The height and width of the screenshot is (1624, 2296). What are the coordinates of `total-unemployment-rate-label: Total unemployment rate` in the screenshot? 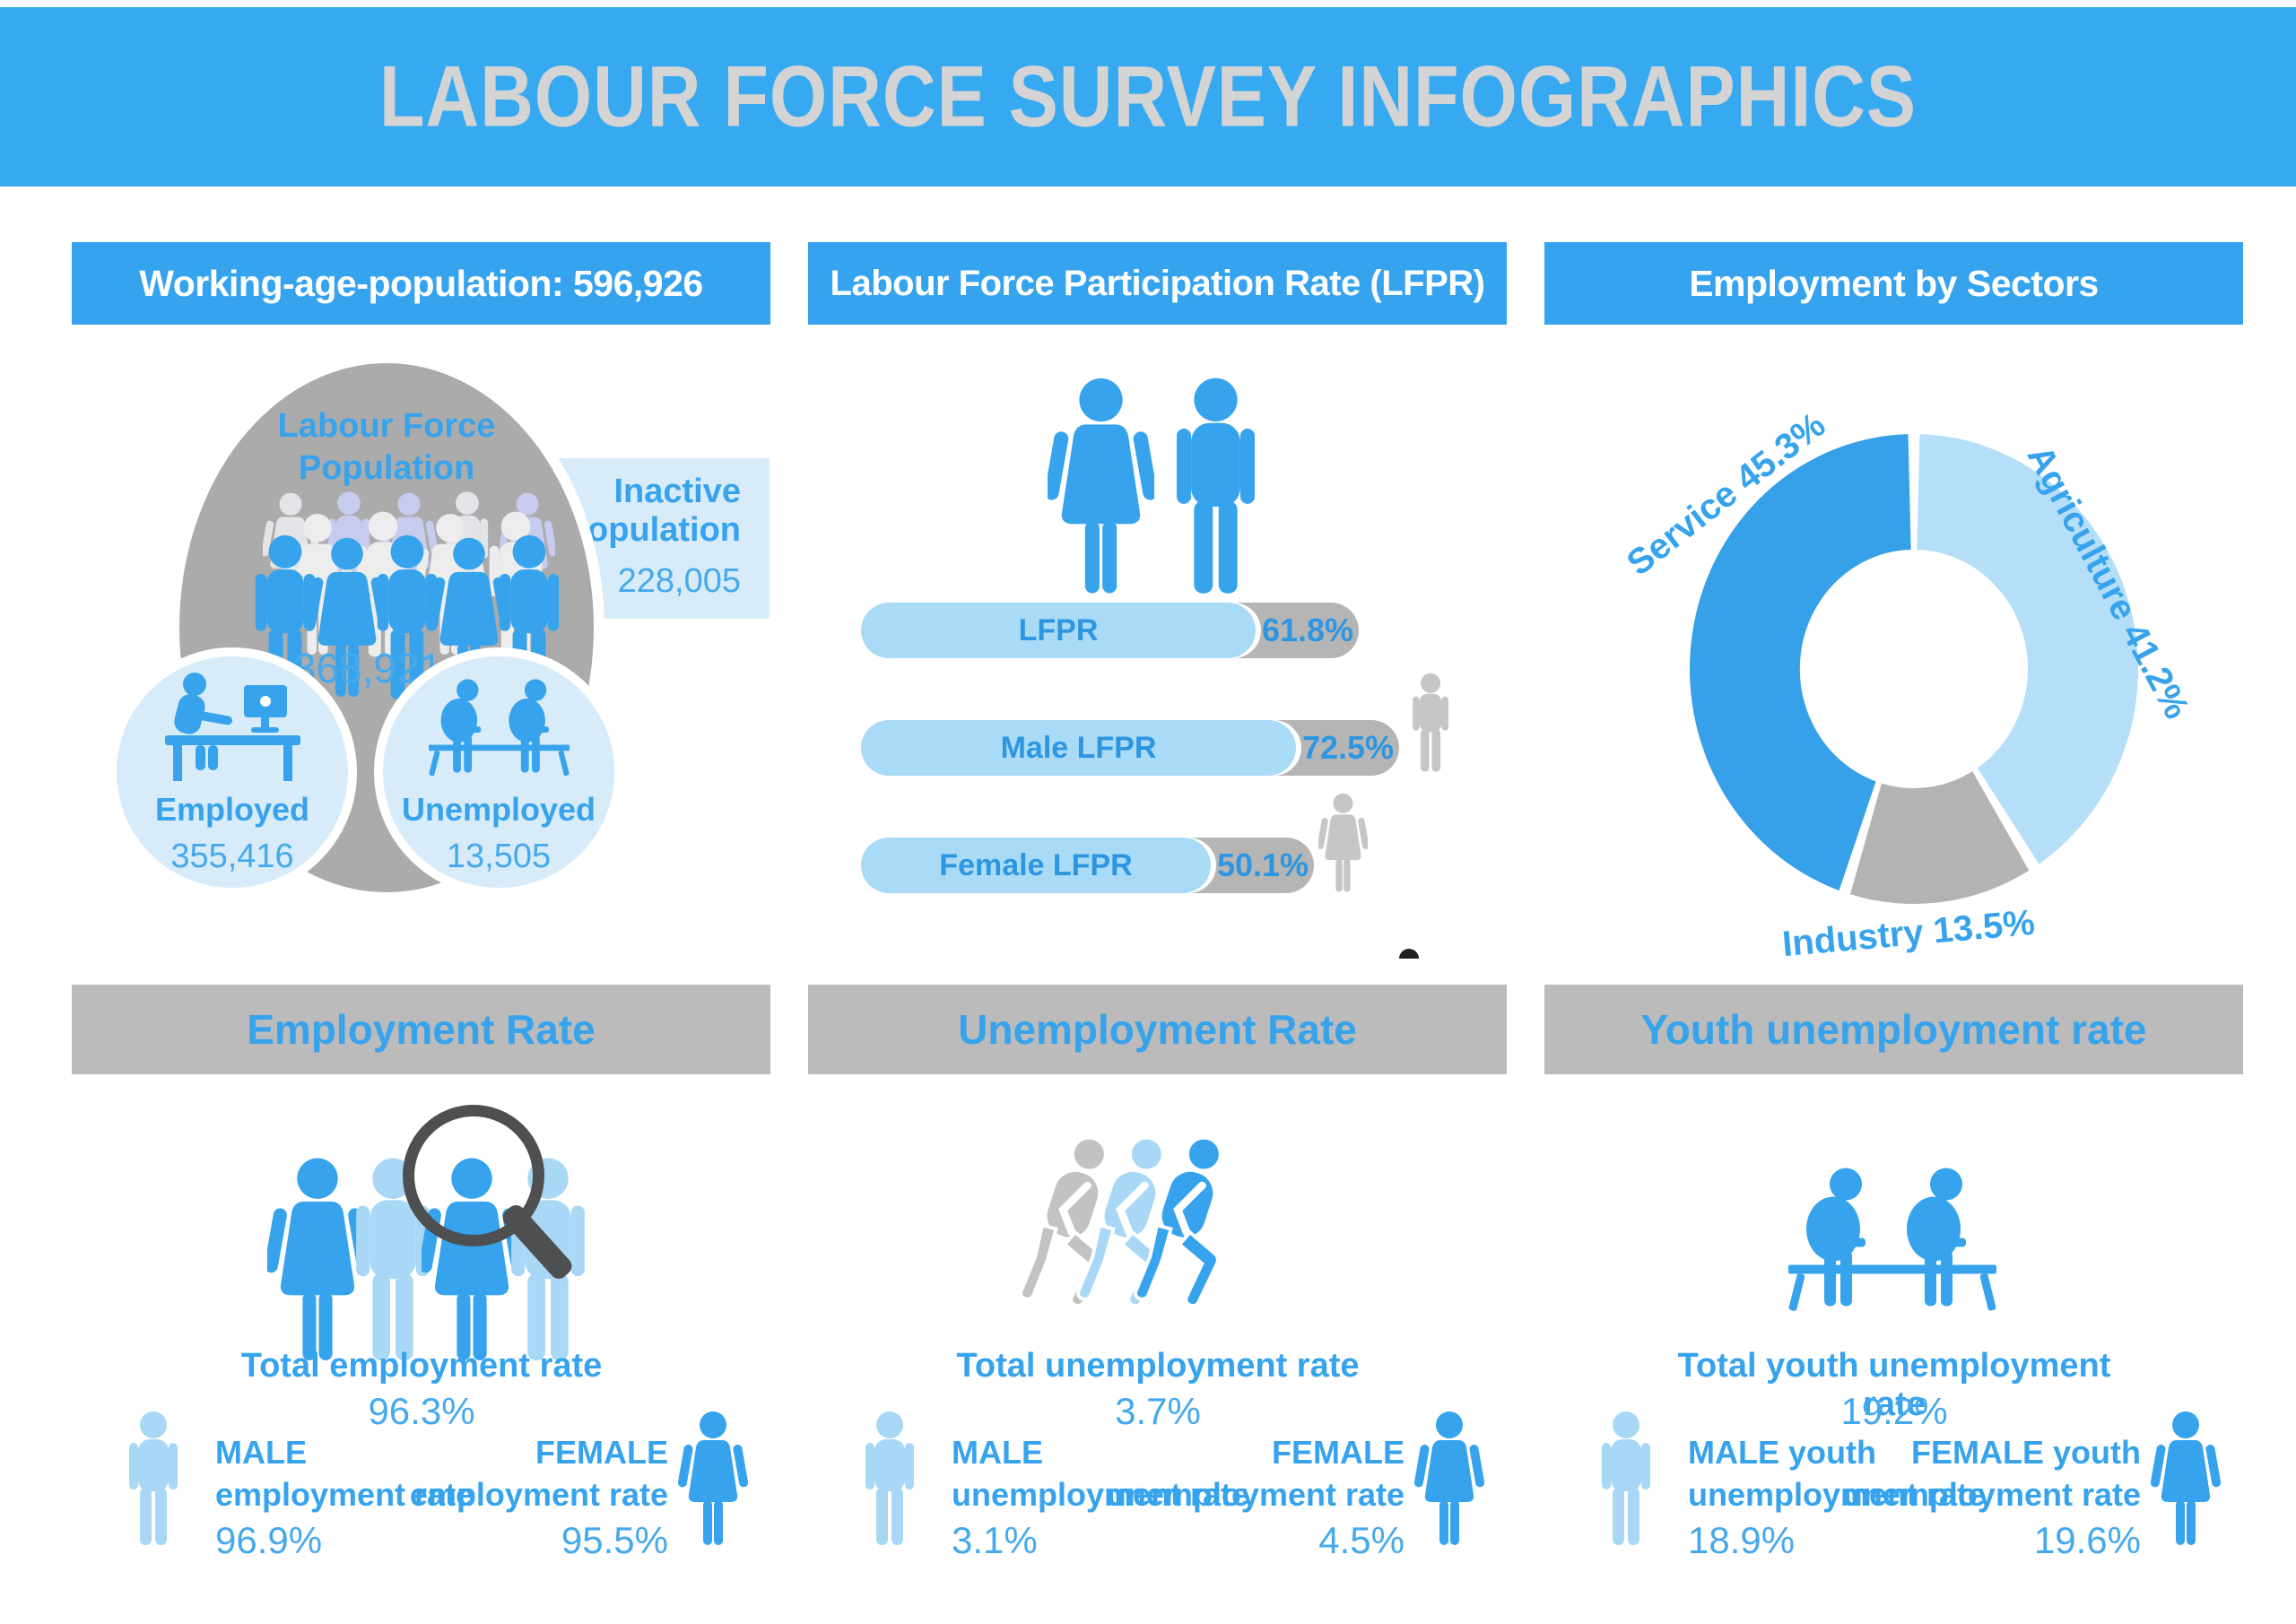 It's located at (1158, 1366).